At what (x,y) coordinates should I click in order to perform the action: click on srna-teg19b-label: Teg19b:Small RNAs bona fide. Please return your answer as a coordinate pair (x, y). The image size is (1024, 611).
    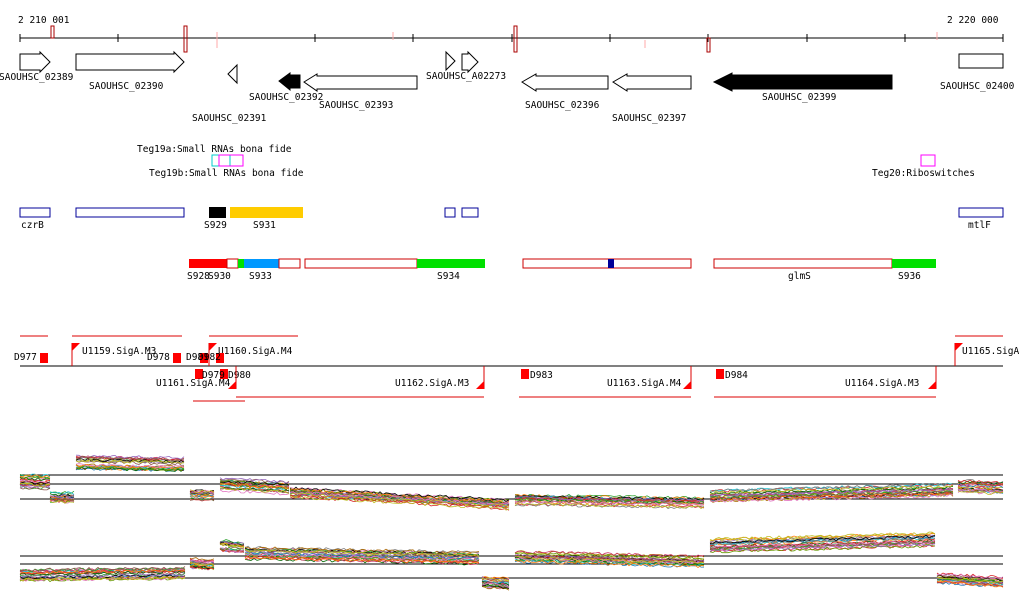
    Looking at the image, I should click on (226, 173).